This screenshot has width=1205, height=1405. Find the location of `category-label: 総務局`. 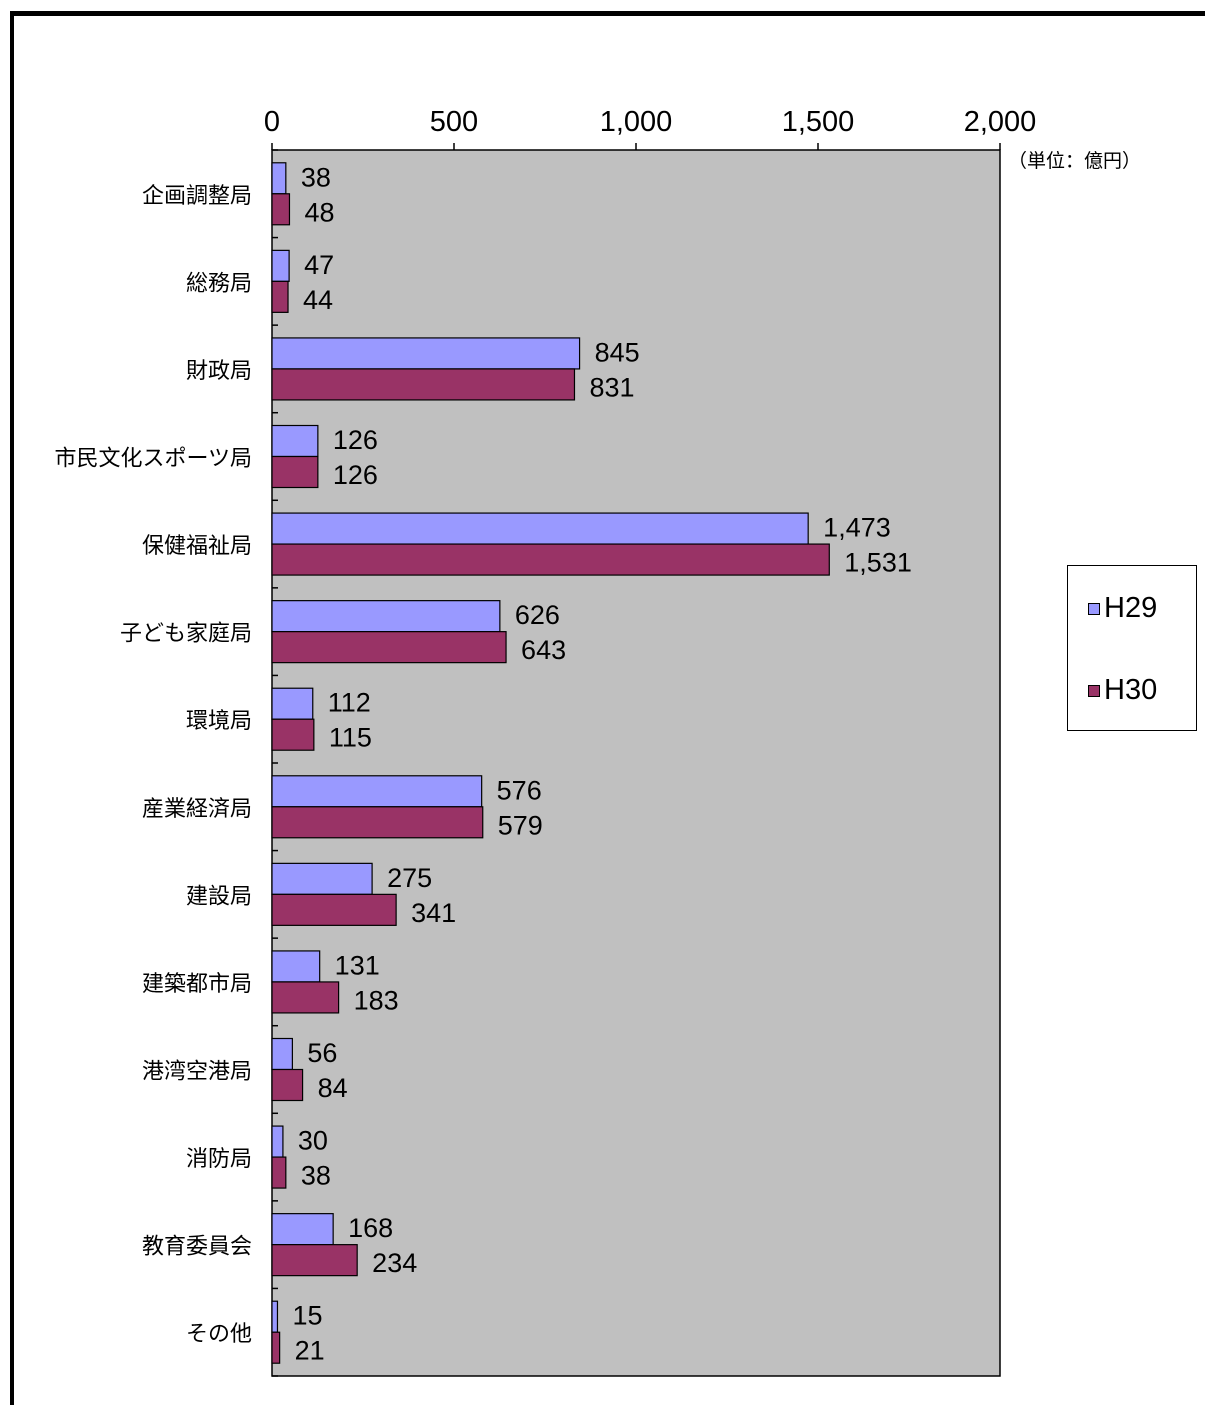

category-label: 総務局 is located at coordinates (219, 283).